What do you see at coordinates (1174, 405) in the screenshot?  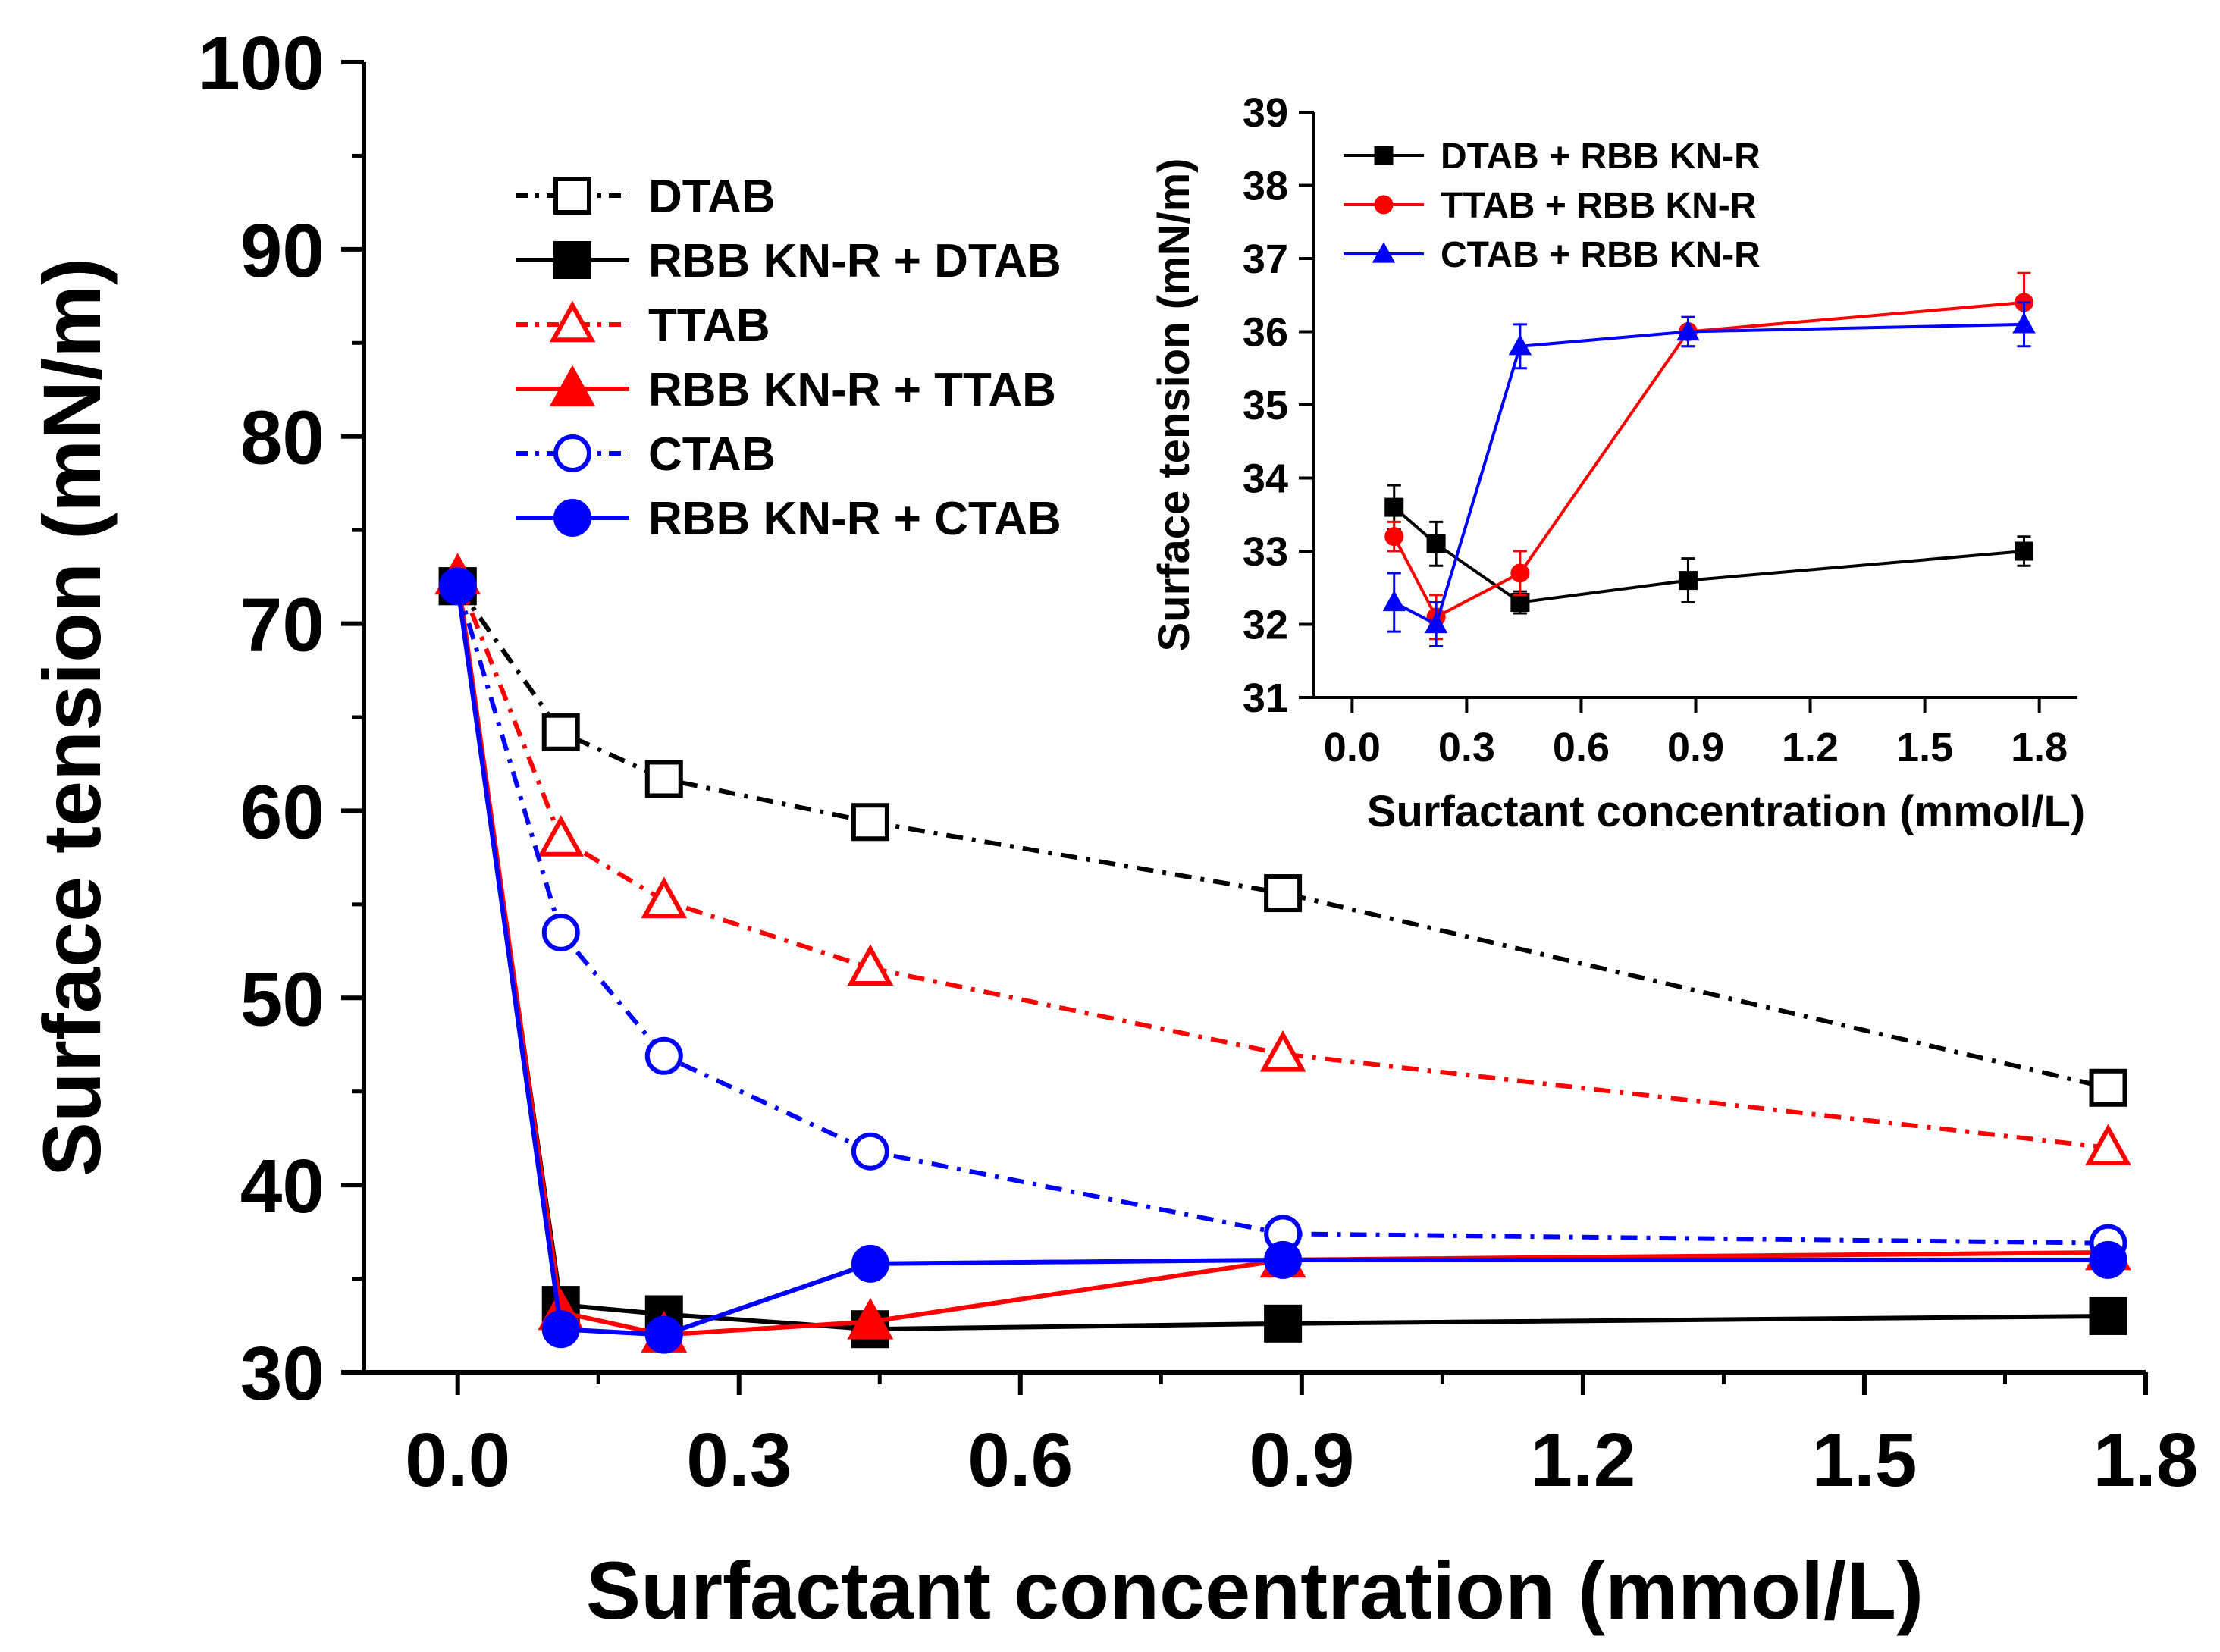 I see `inset-y-axis-label: Surface tension (mN/m)` at bounding box center [1174, 405].